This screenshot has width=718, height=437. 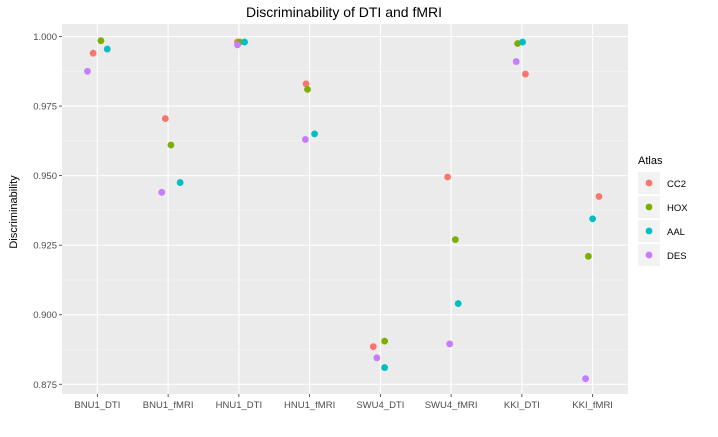 What do you see at coordinates (45, 37) in the screenshot?
I see `y-tick-label: 1.000` at bounding box center [45, 37].